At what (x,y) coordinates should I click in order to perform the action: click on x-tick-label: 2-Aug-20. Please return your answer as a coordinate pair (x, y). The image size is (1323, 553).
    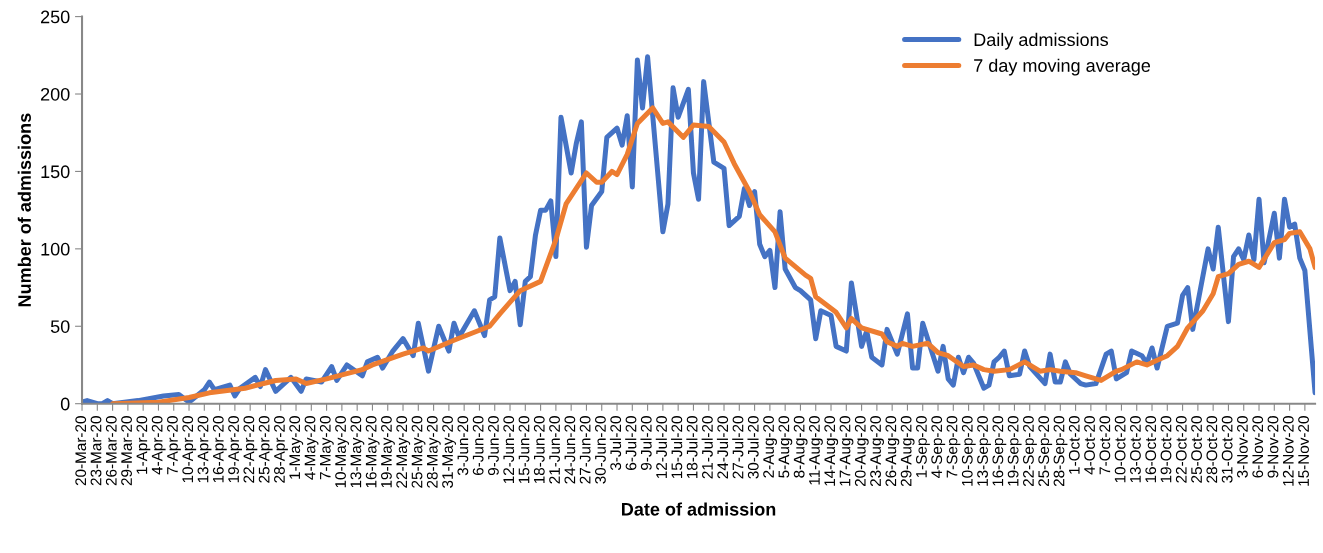
    Looking at the image, I should click on (770, 447).